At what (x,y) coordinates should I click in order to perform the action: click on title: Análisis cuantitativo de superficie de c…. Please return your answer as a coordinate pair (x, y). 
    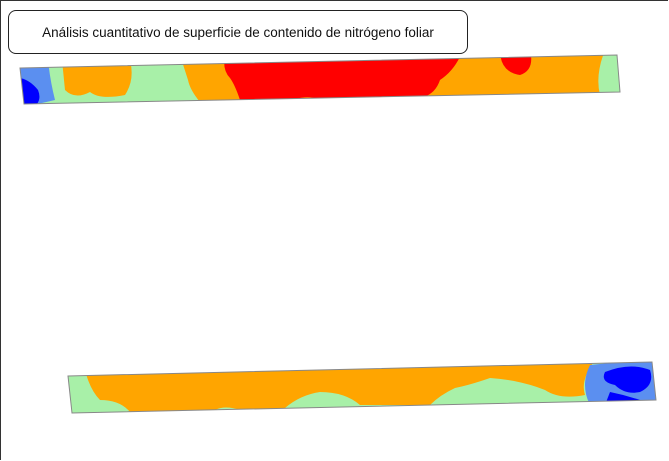
    Looking at the image, I should click on (238, 32).